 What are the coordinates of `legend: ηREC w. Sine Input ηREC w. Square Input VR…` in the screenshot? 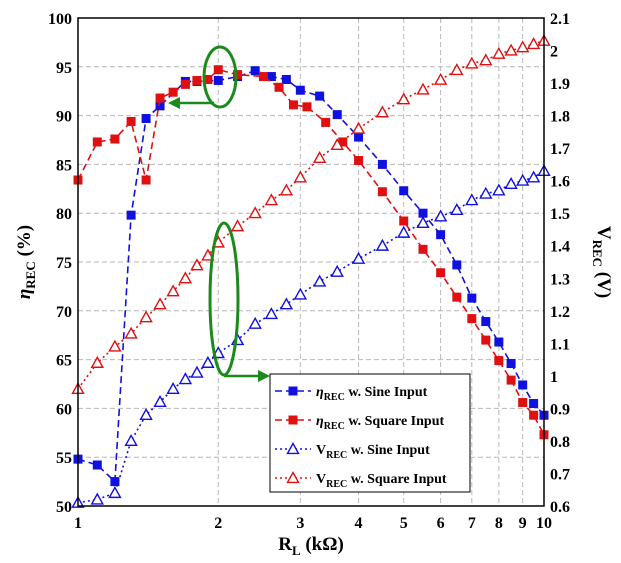 It's located at (370, 433).